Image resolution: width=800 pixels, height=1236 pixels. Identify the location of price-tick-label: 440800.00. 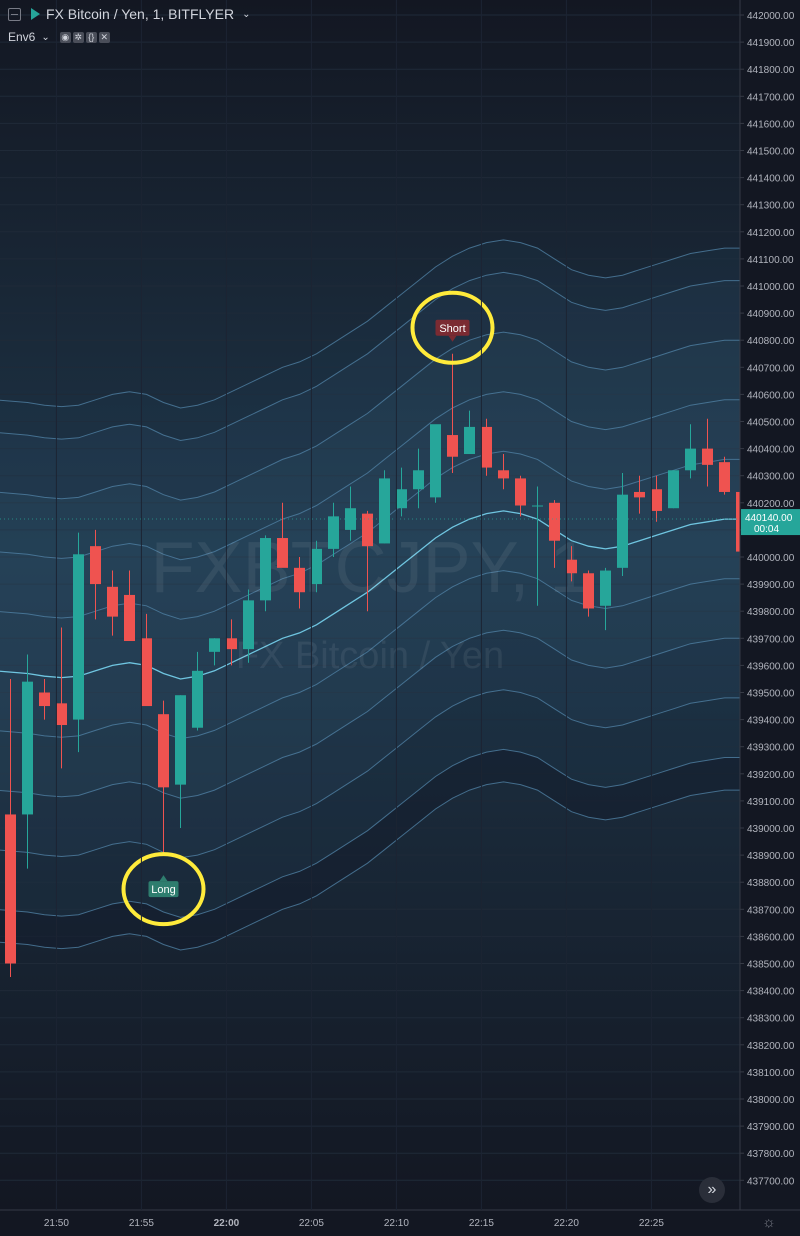
(771, 341).